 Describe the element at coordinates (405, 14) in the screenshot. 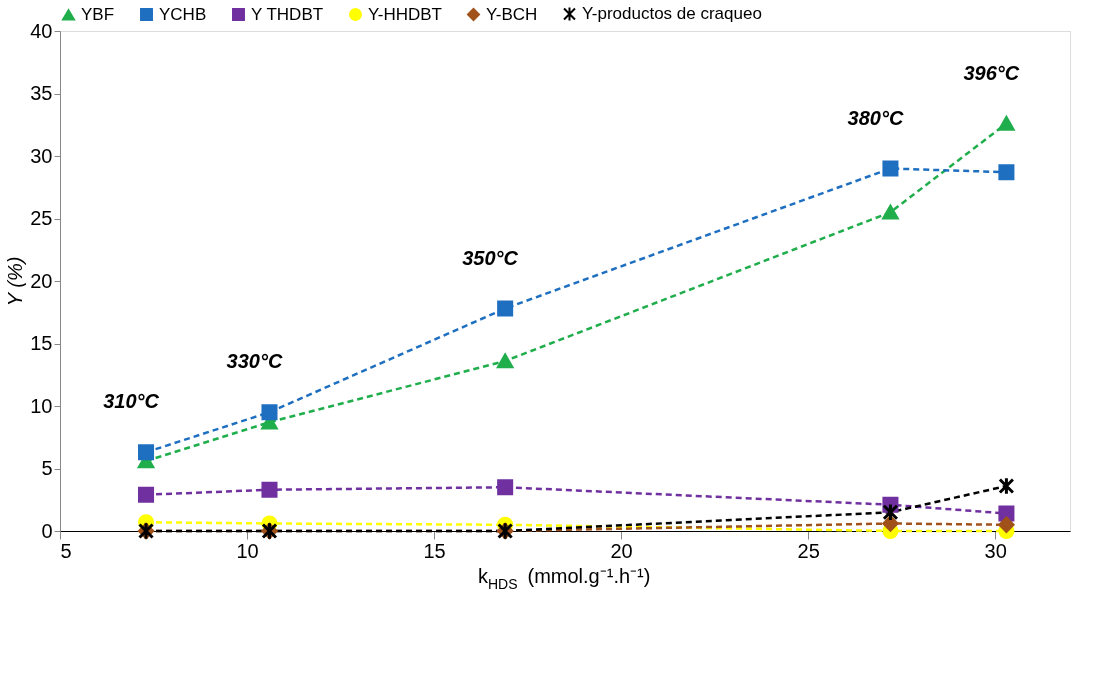

I see `legend-label: Y-HHDBT` at that location.